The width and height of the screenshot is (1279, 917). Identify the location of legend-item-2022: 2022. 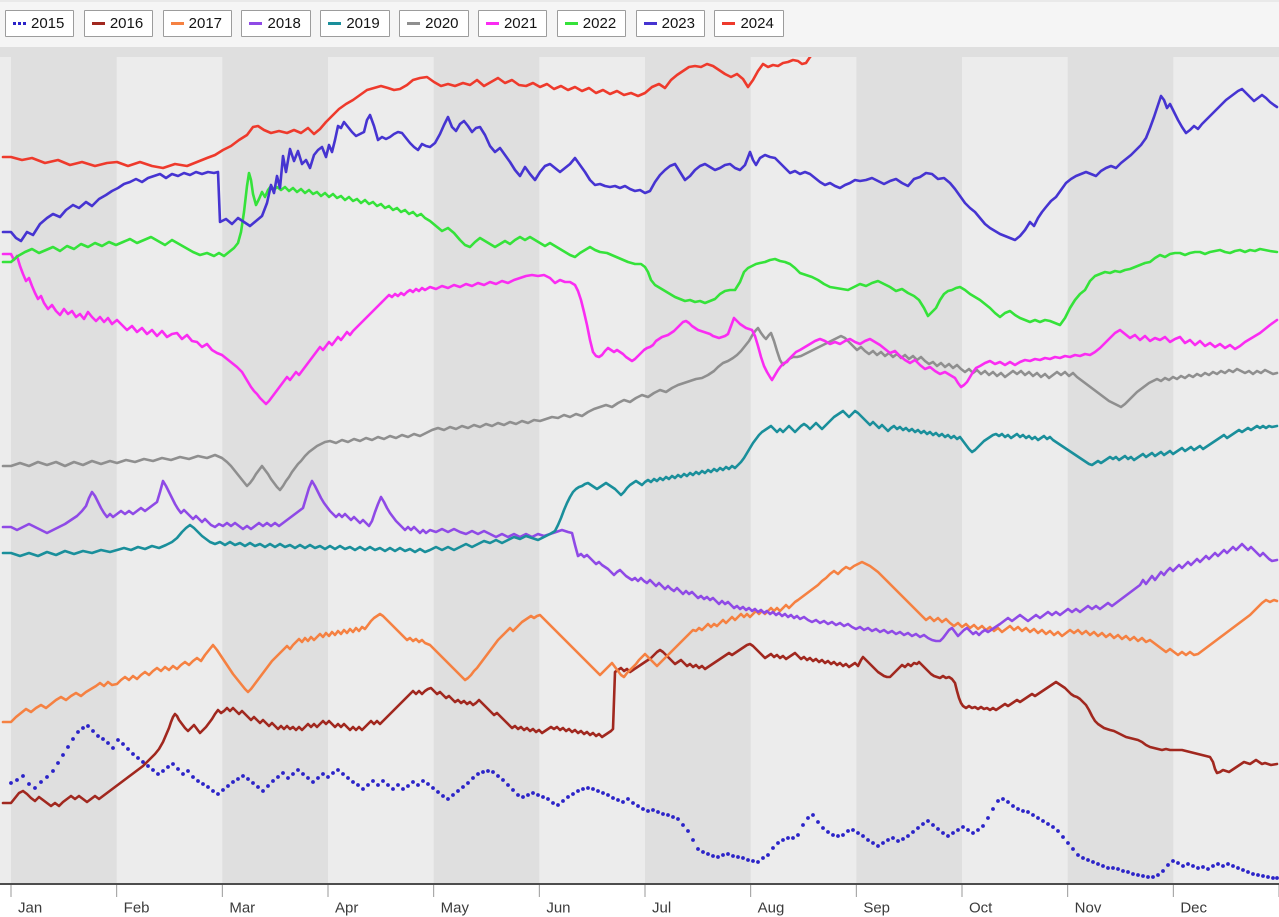
(591, 23).